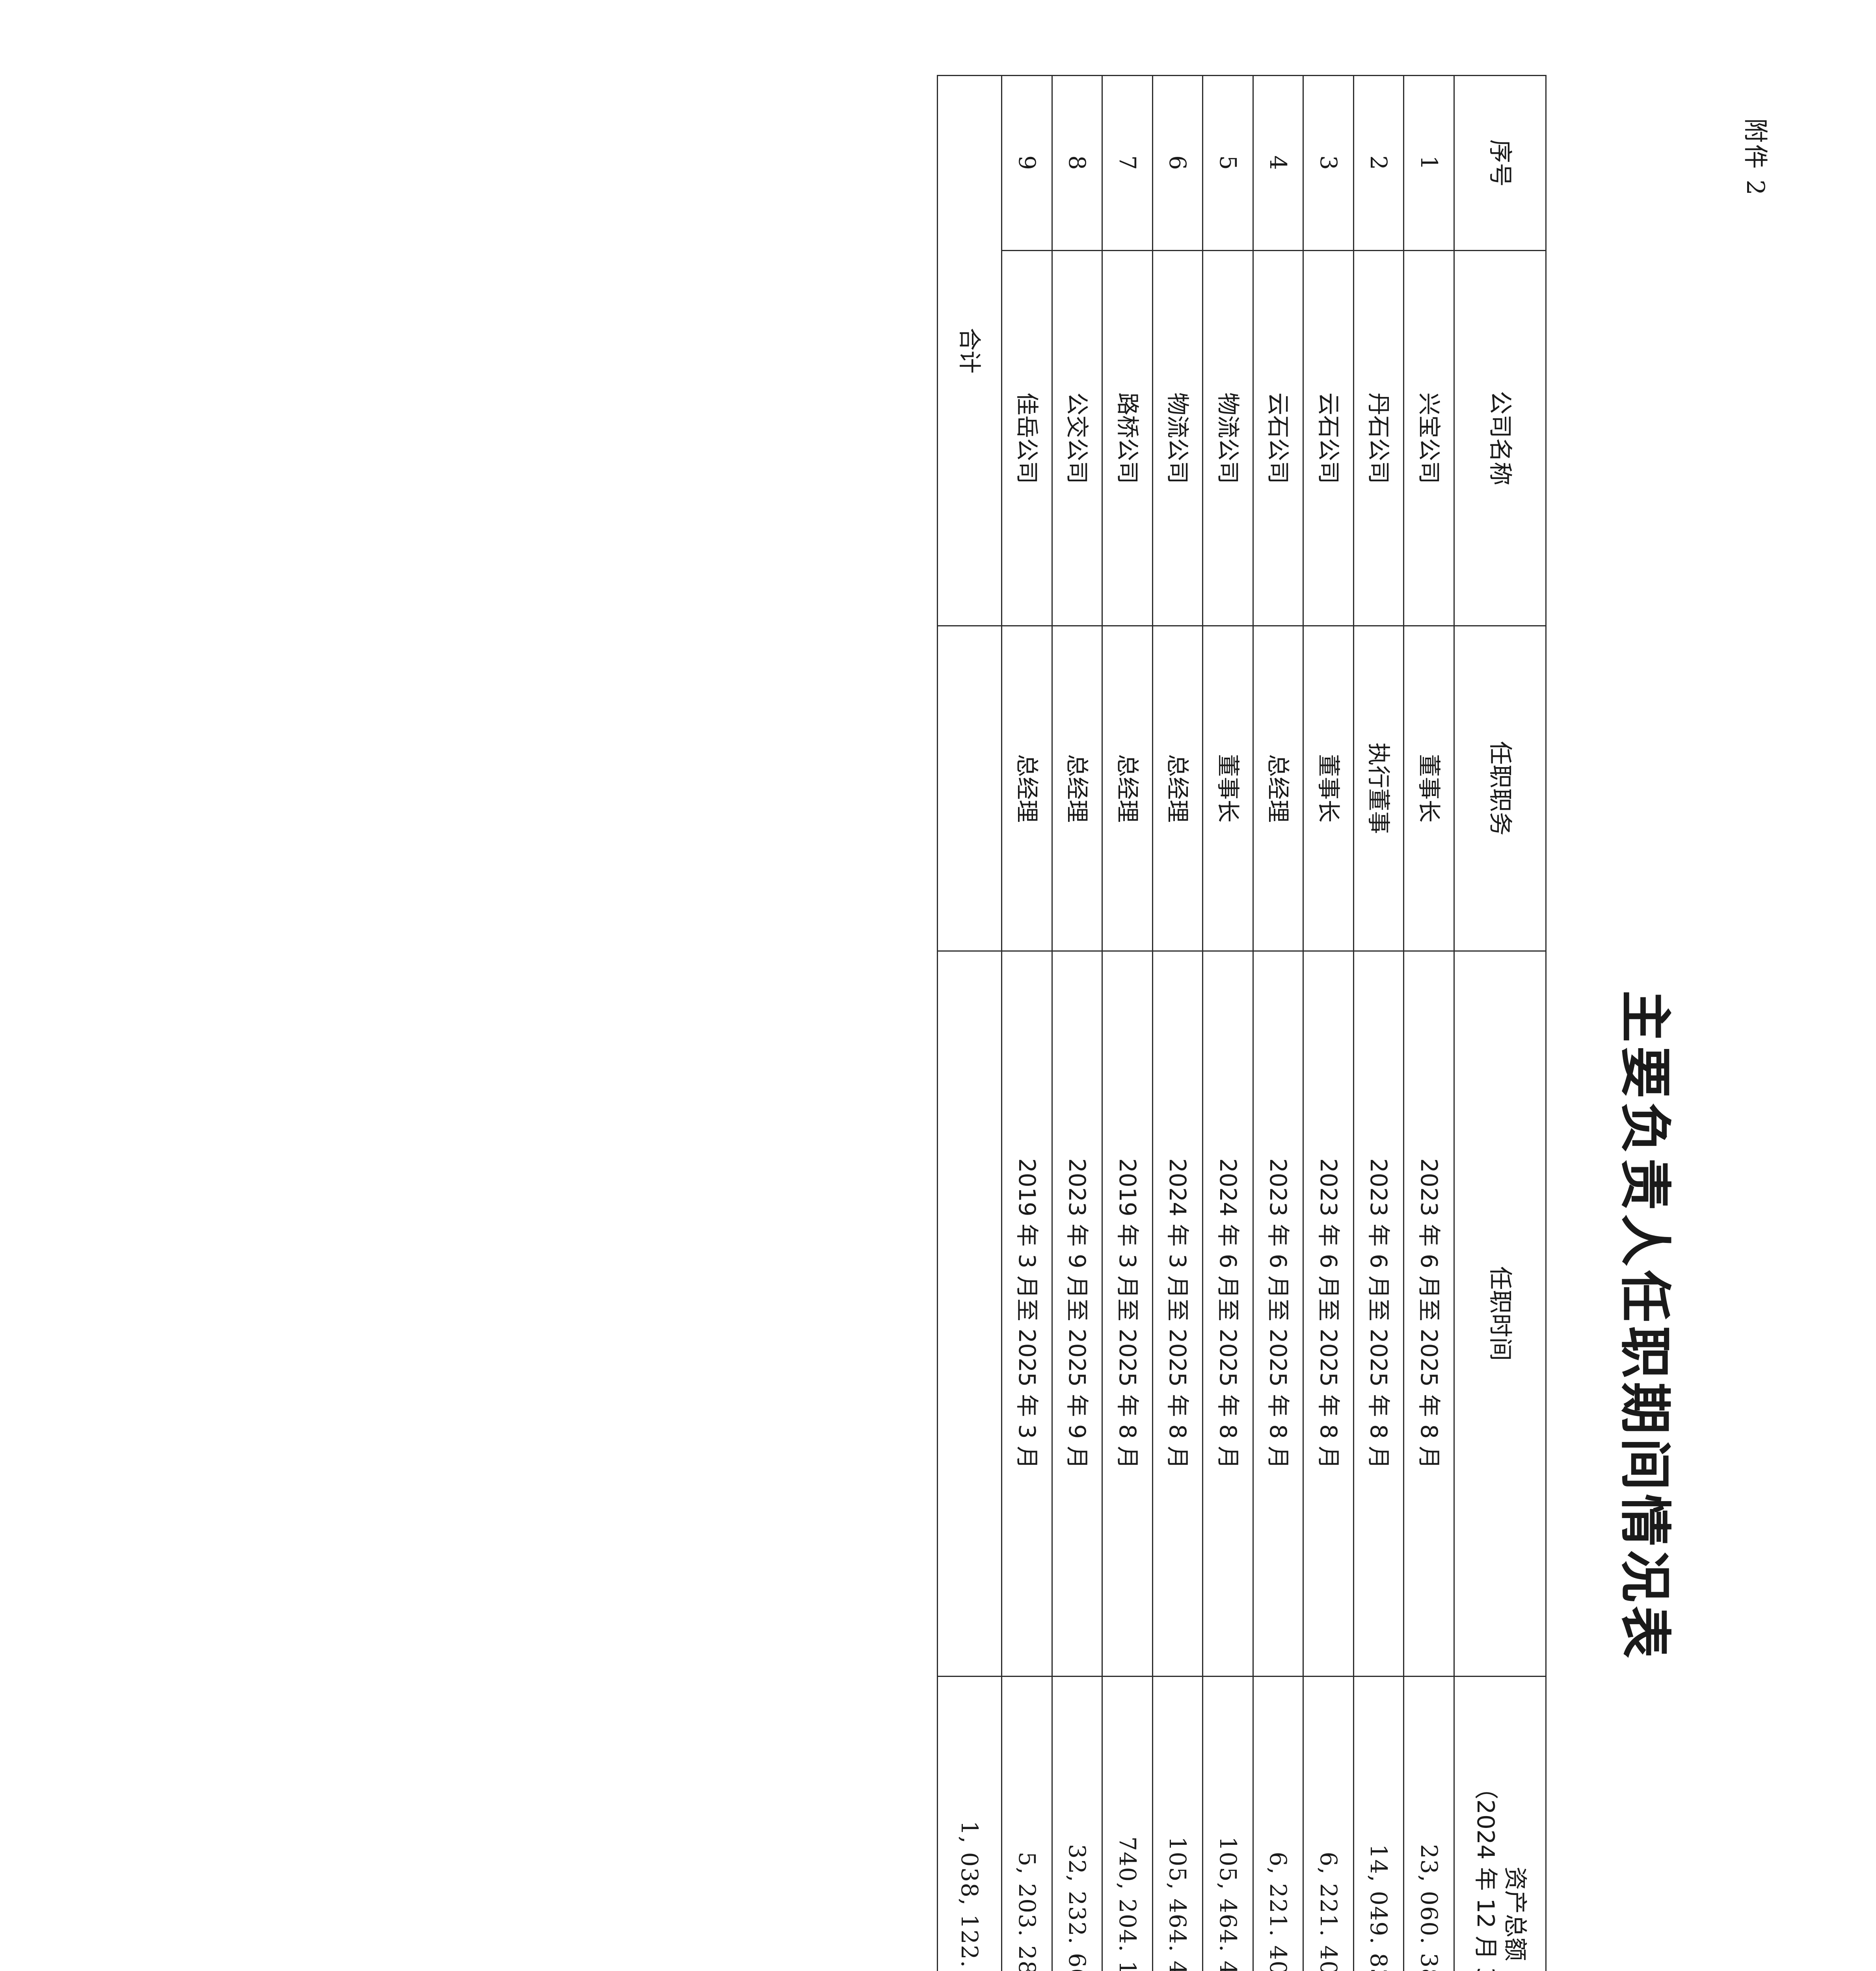 The width and height of the screenshot is (1876, 1971). What do you see at coordinates (1127, 1823) in the screenshot?
I see `cell-assets: 740, 204. 19` at bounding box center [1127, 1823].